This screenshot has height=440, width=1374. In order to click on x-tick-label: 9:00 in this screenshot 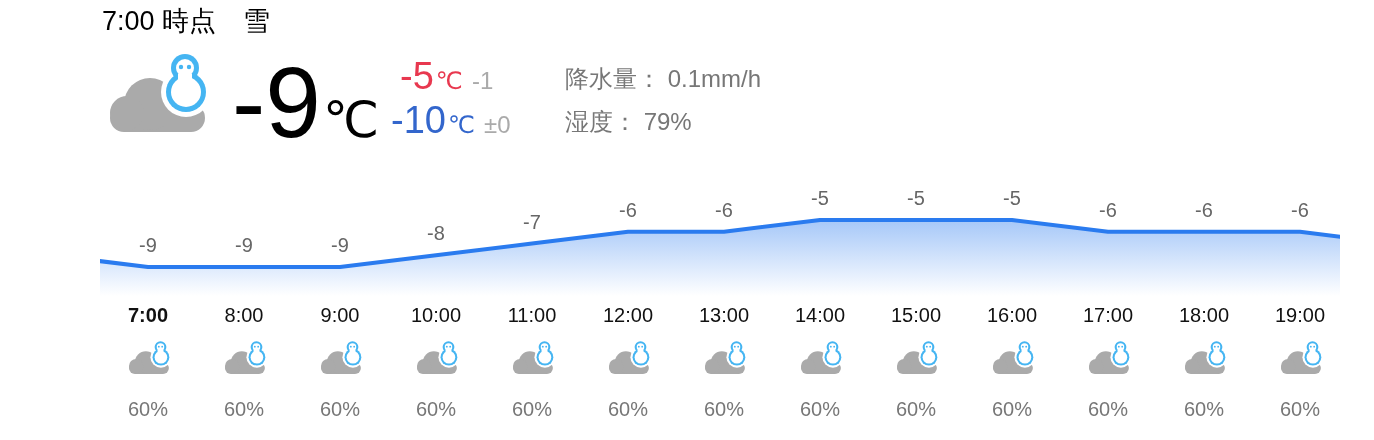, I will do `click(340, 315)`.